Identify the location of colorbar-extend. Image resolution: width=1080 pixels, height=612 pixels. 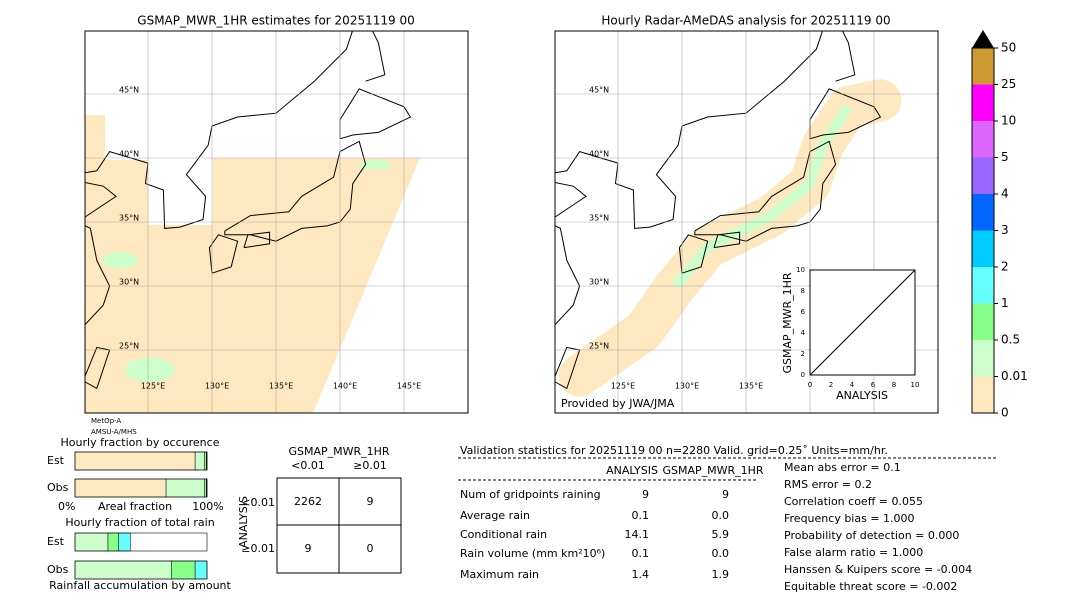
(983, 39).